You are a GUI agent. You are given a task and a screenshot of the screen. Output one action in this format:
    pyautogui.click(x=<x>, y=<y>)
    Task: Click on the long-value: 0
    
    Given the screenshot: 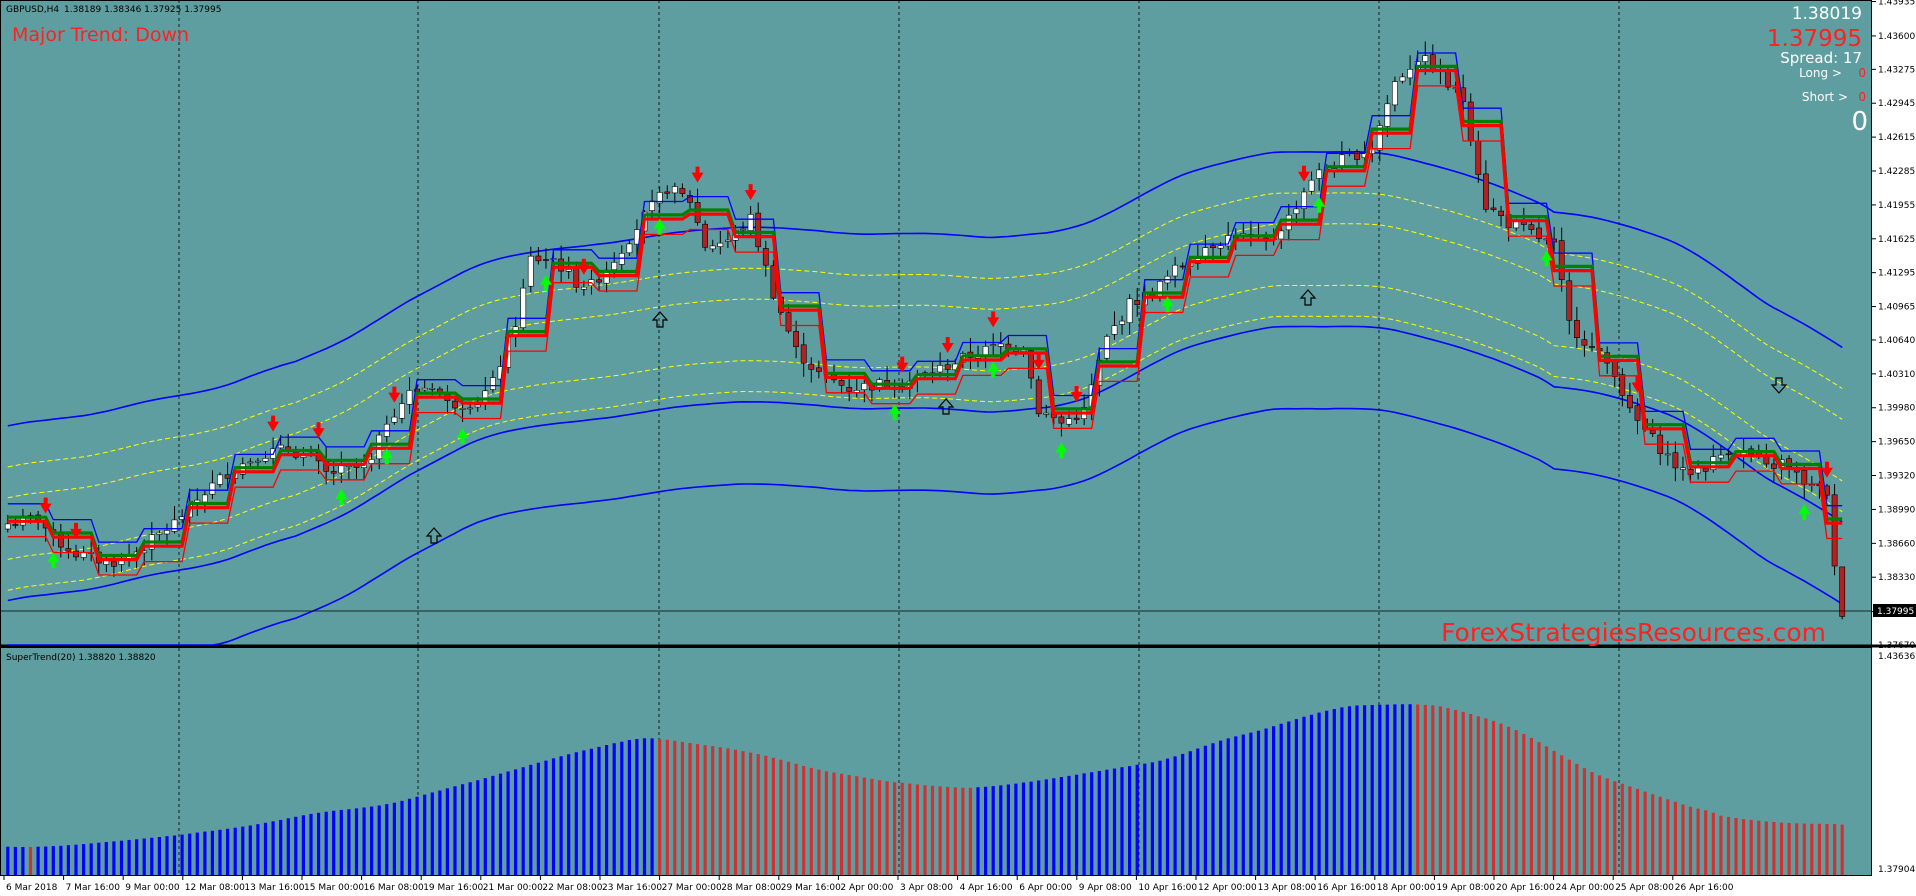 What is the action you would take?
    pyautogui.click(x=1862, y=73)
    